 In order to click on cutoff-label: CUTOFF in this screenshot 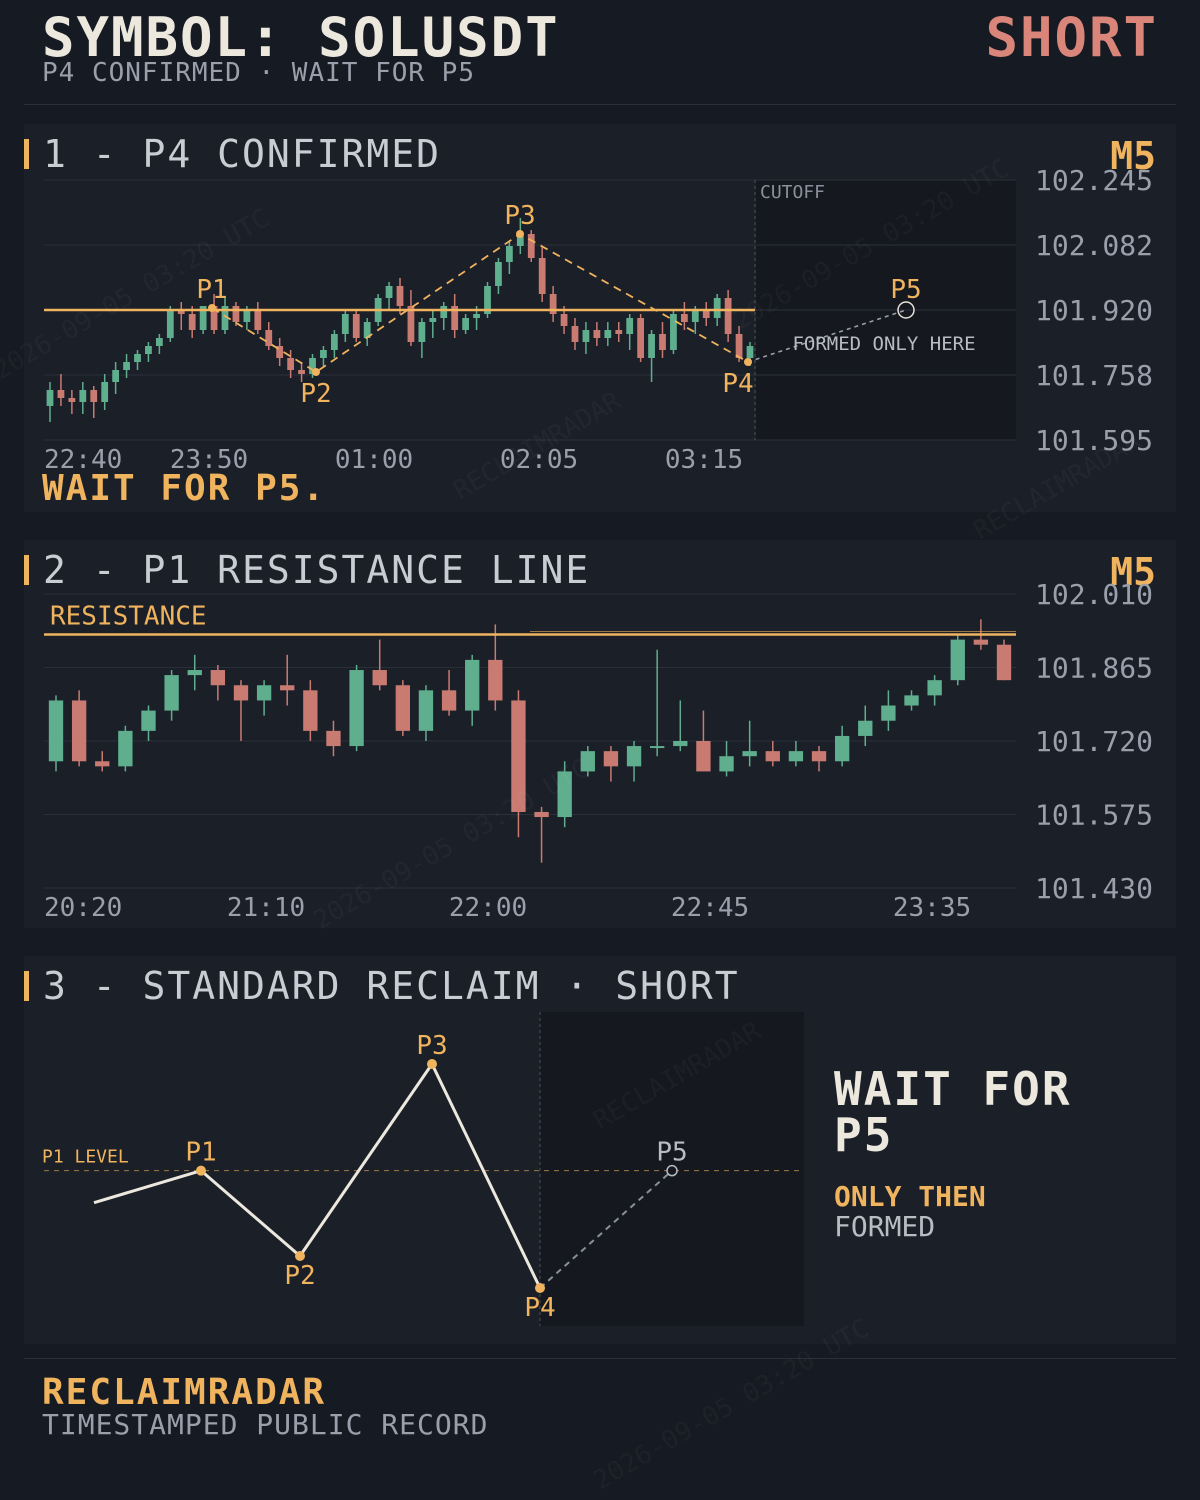, I will do `click(792, 192)`.